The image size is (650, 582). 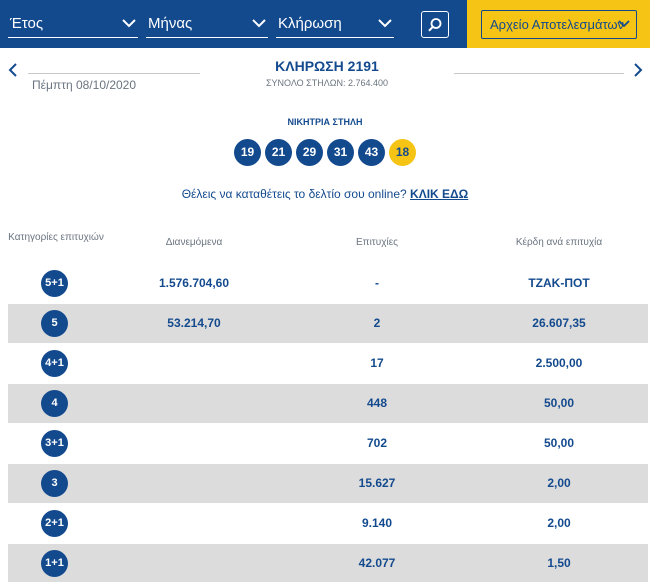 I want to click on prize-per-winner: ΤΖΑΚ-ΠΟΤ, so click(x=559, y=283).